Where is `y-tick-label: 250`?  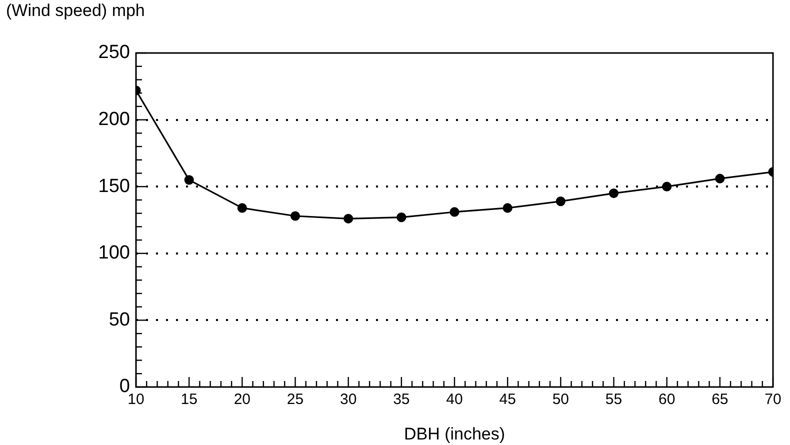
y-tick-label: 250 is located at coordinates (114, 53).